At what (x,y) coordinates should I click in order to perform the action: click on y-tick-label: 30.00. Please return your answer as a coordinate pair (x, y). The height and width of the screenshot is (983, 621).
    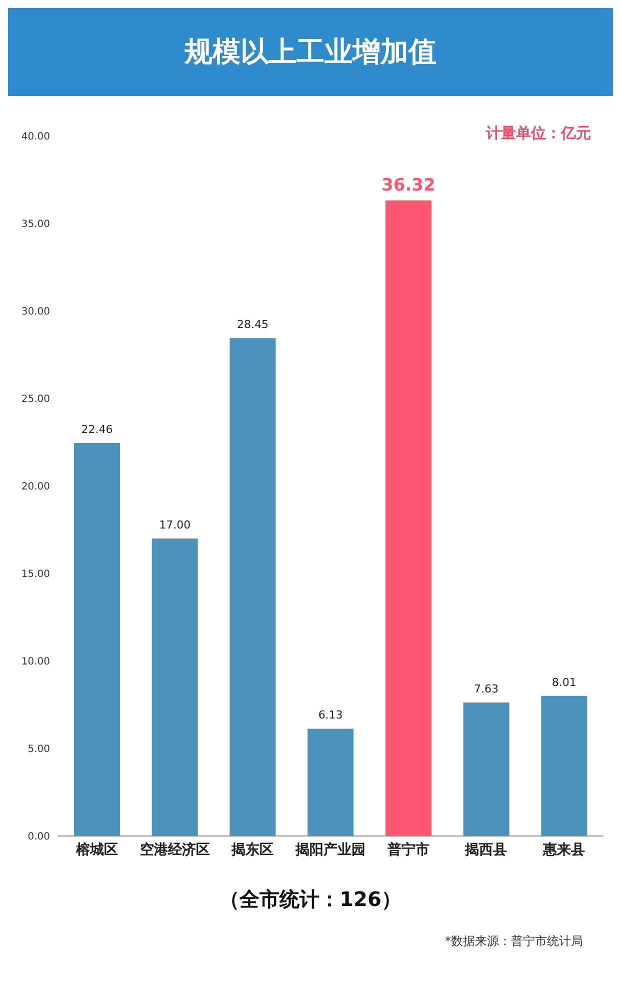
    Looking at the image, I should click on (35, 312).